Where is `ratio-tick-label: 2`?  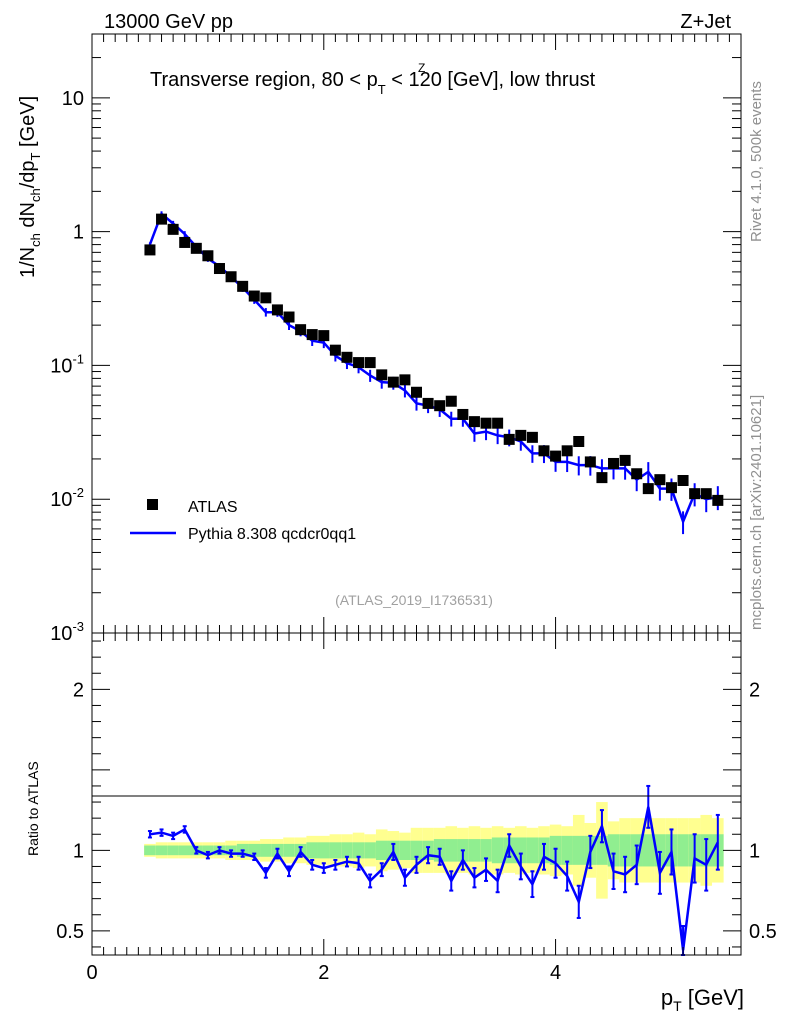 ratio-tick-label: 2 is located at coordinates (78, 690).